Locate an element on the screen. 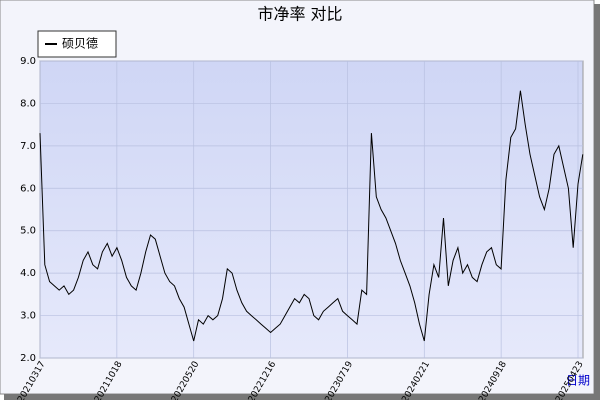 The image size is (600, 404). y-tick-label: 2.0 is located at coordinates (28, 358).